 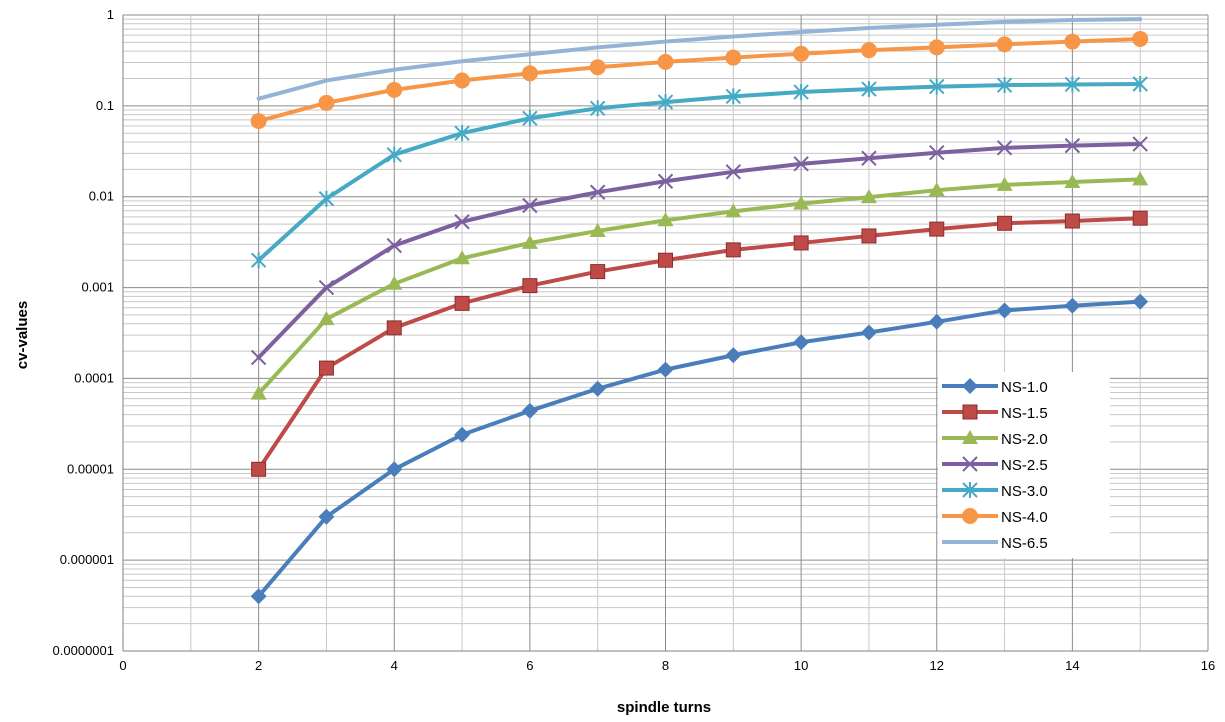 I want to click on legend-label: NS-1.0, so click(x=1024, y=387).